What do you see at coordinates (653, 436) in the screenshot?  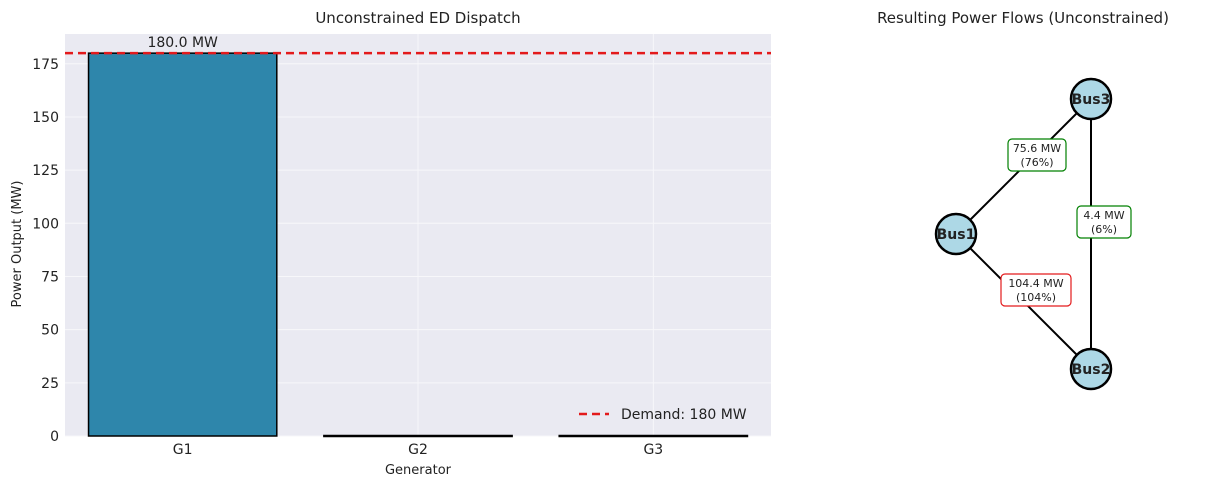 I see `bar-g3` at bounding box center [653, 436].